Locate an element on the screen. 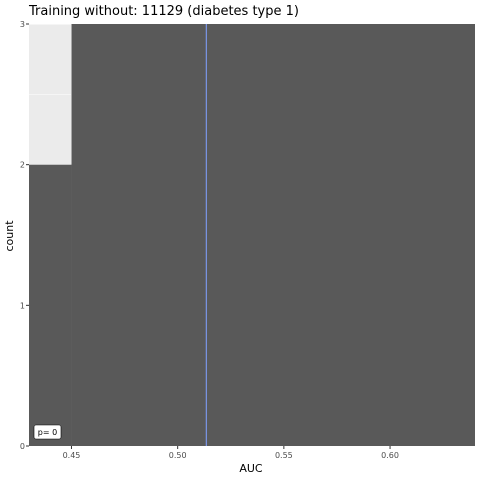 The height and width of the screenshot is (480, 480). y-tick-label: 3 is located at coordinates (22, 24).